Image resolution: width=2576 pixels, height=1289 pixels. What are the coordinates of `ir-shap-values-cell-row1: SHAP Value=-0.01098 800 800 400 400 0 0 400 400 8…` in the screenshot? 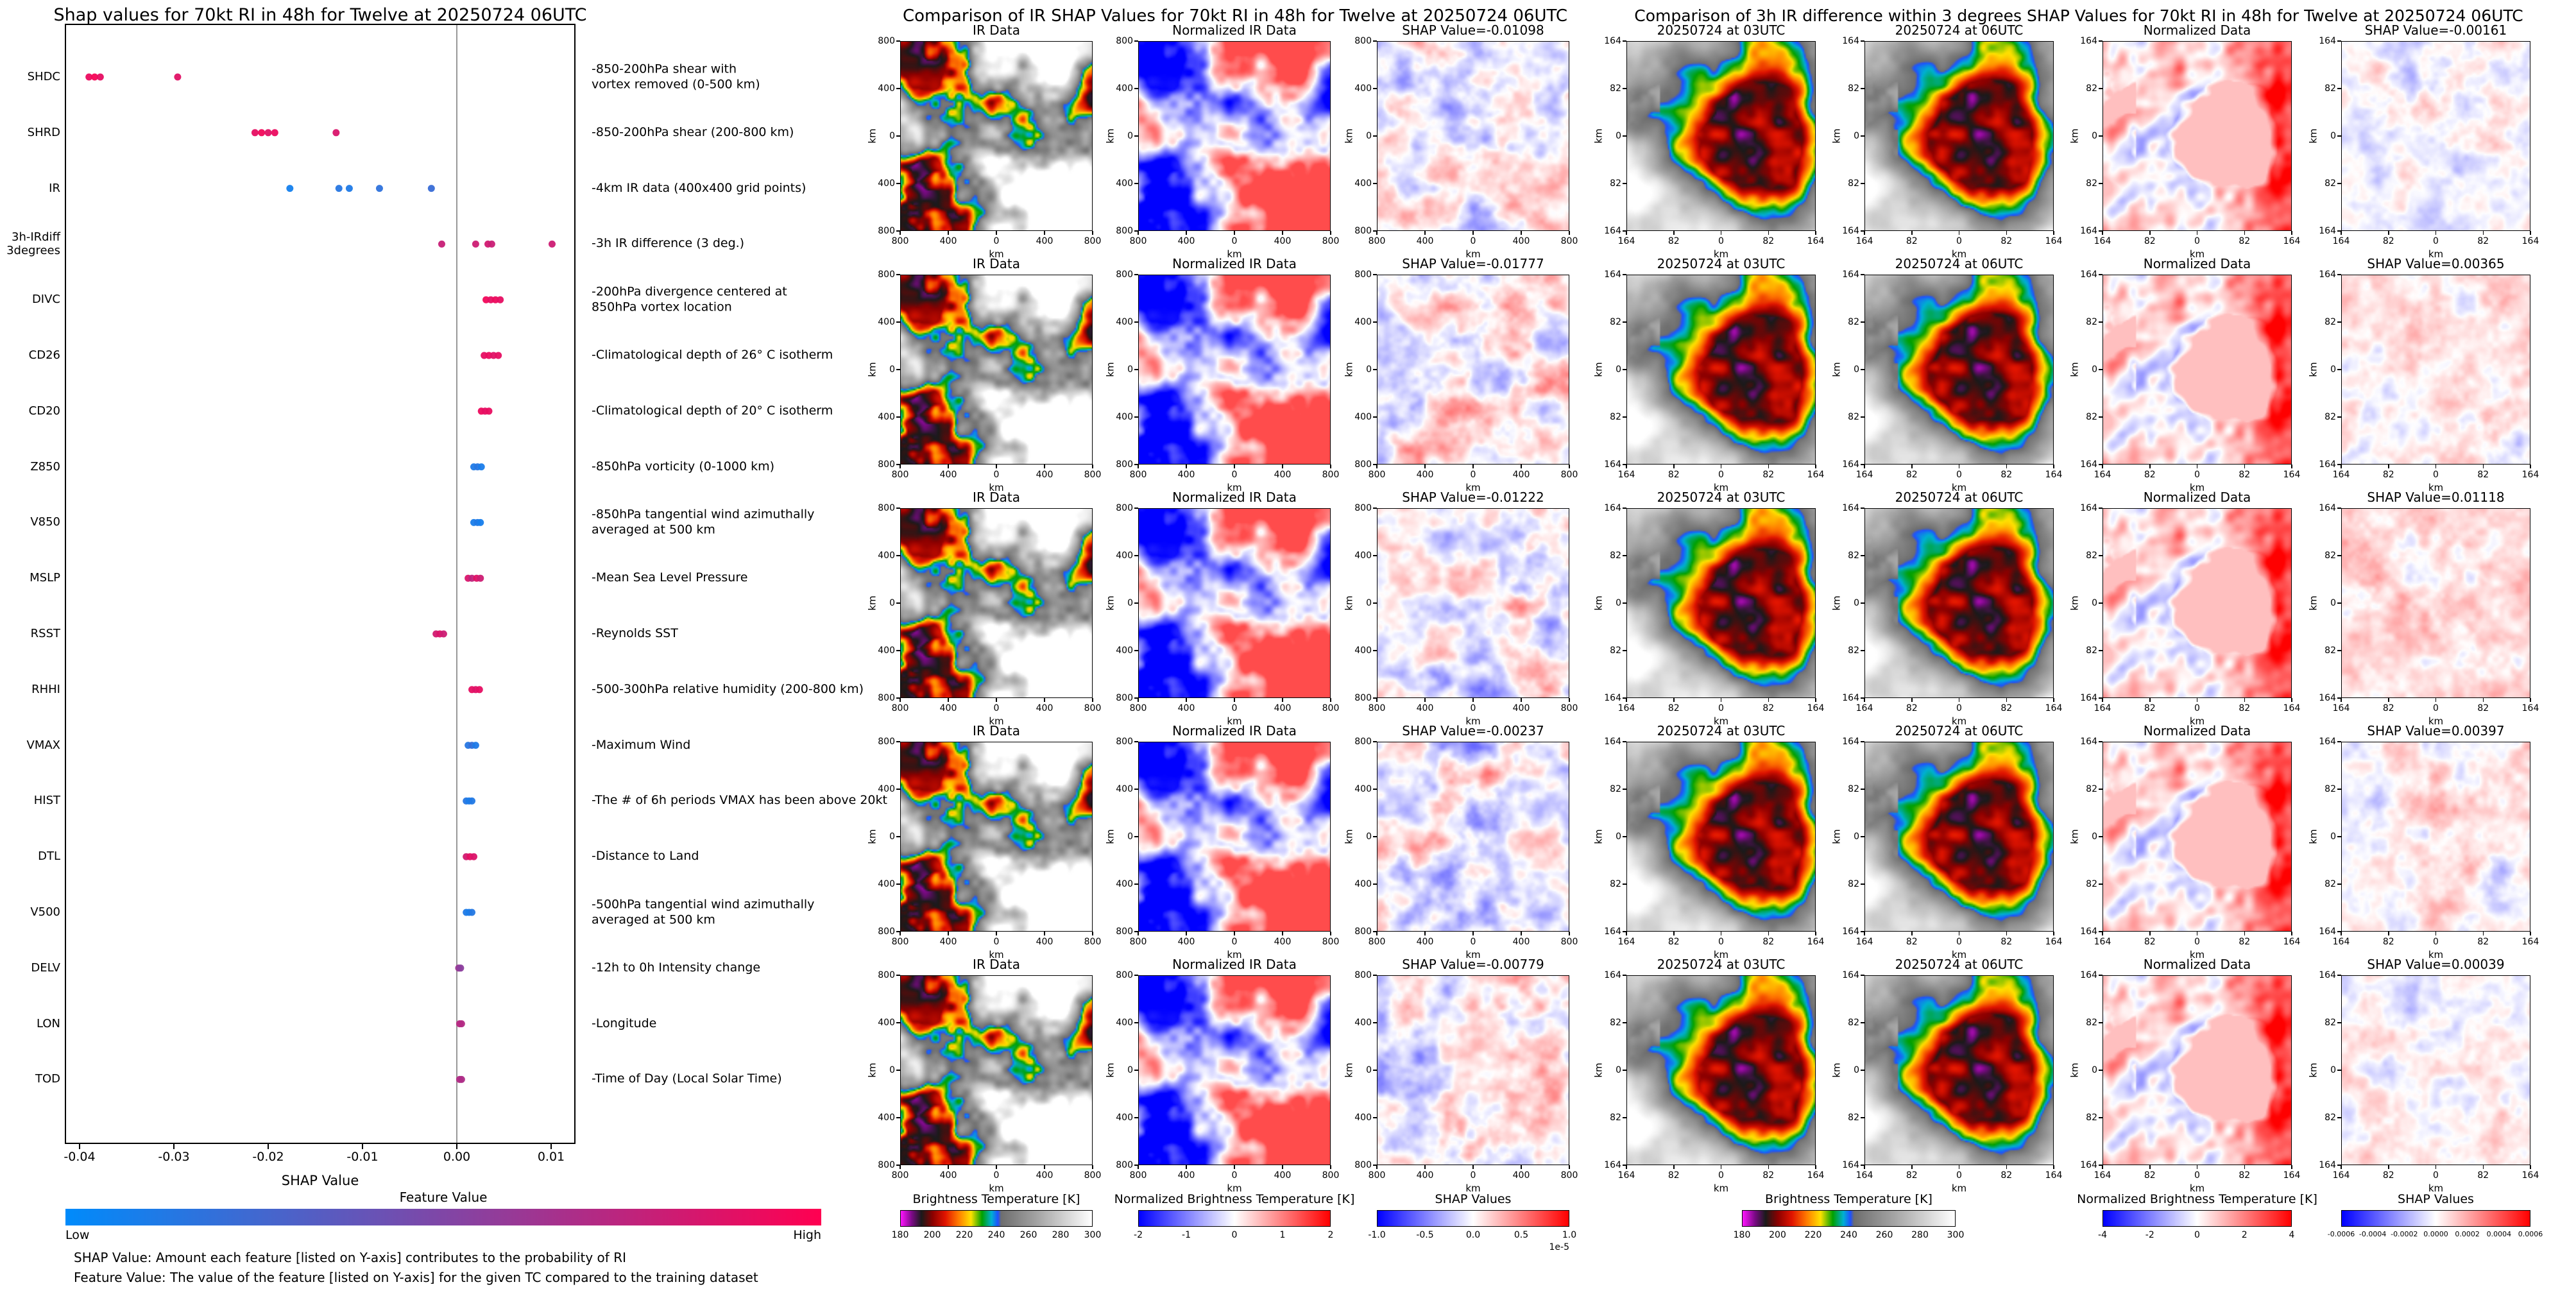 It's located at (1460, 141).